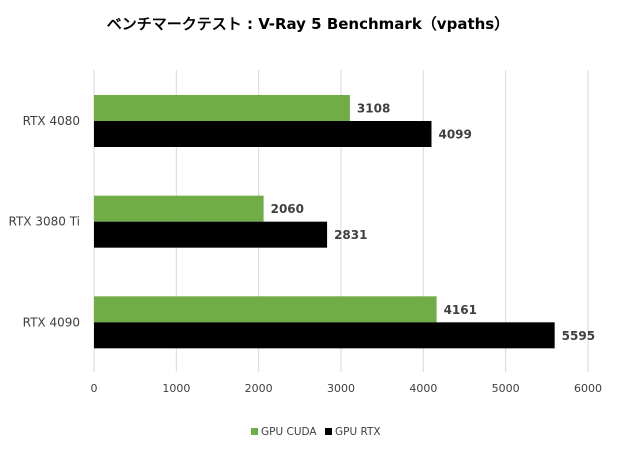  Describe the element at coordinates (44, 222) in the screenshot. I see `category-label: RTX 3080 Ti` at that location.